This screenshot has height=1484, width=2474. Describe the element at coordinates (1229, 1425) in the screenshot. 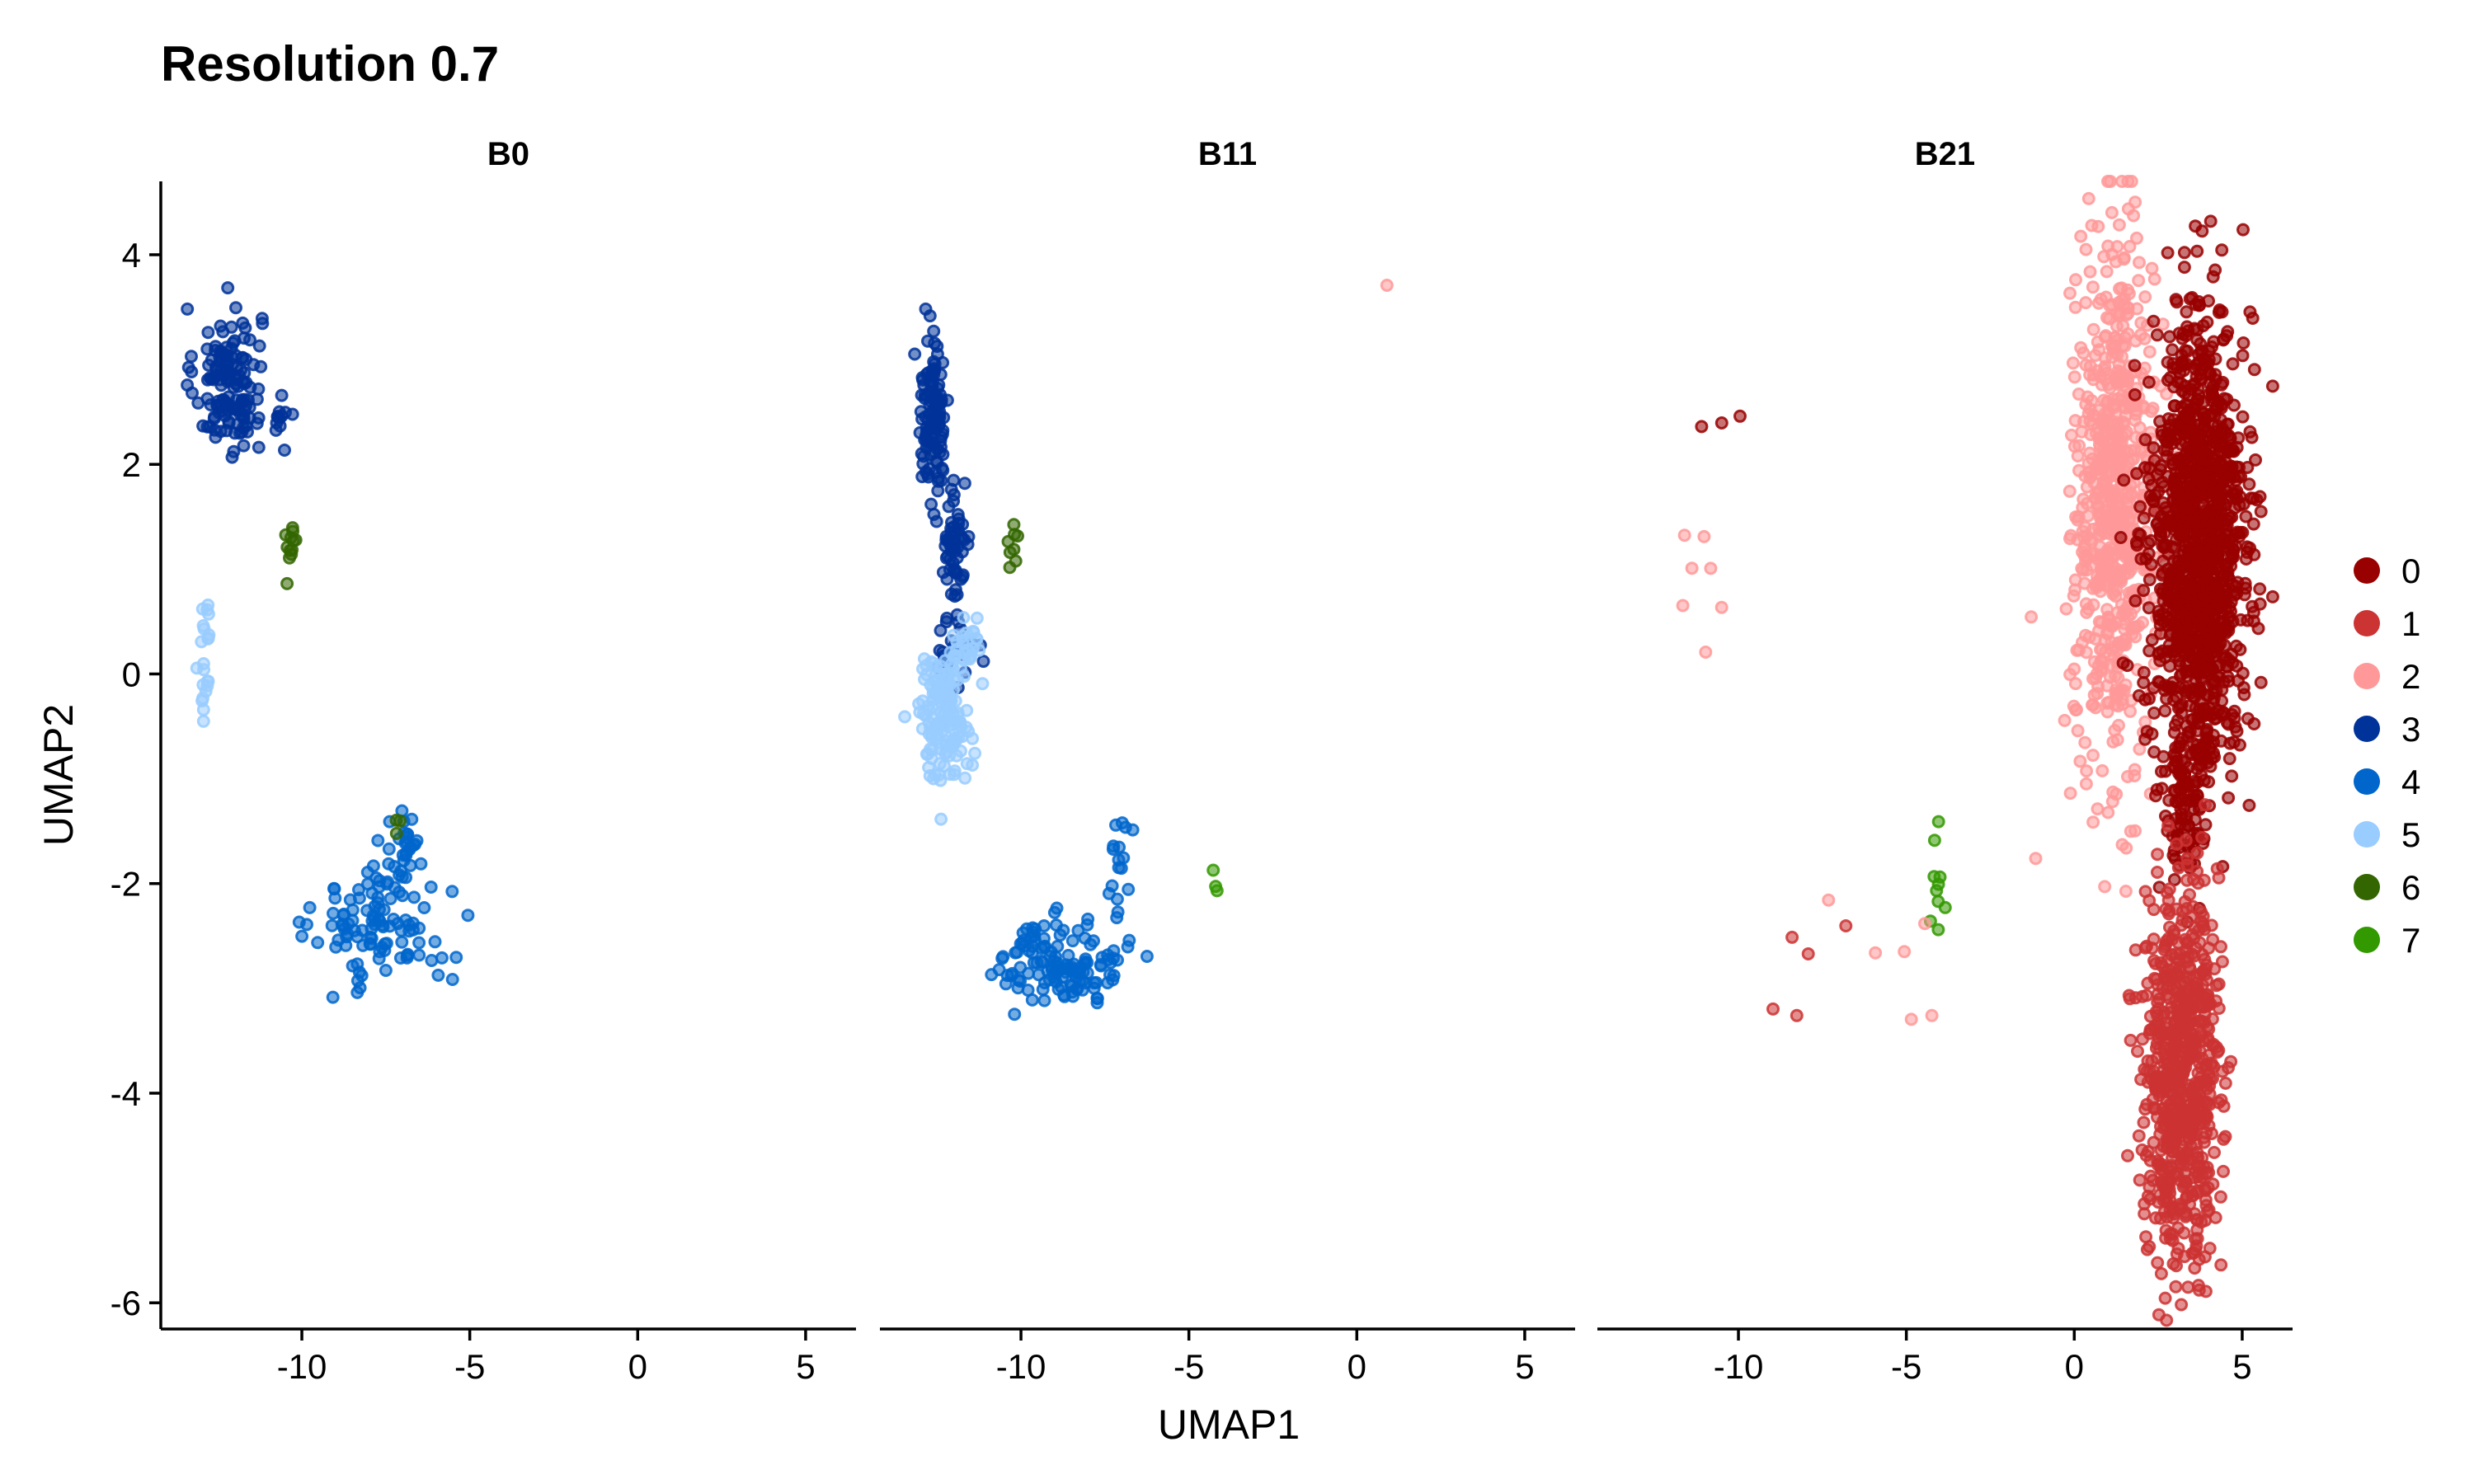

I see `x-axis-title: UMAP1` at that location.